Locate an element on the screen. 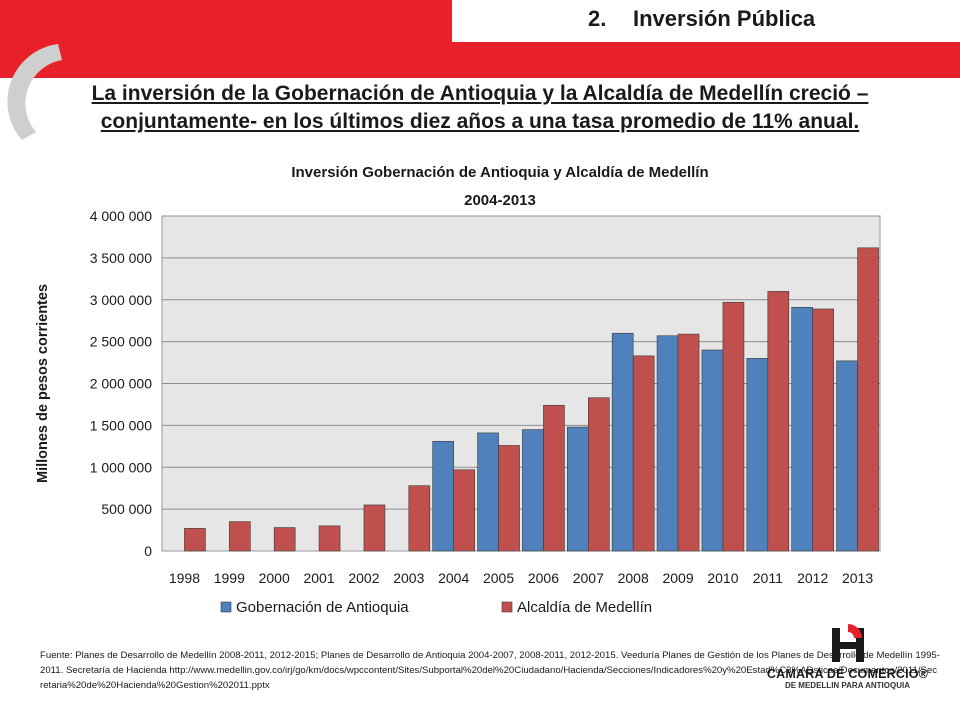 The image size is (960, 720). logo-mark-icon is located at coordinates (847, 643).